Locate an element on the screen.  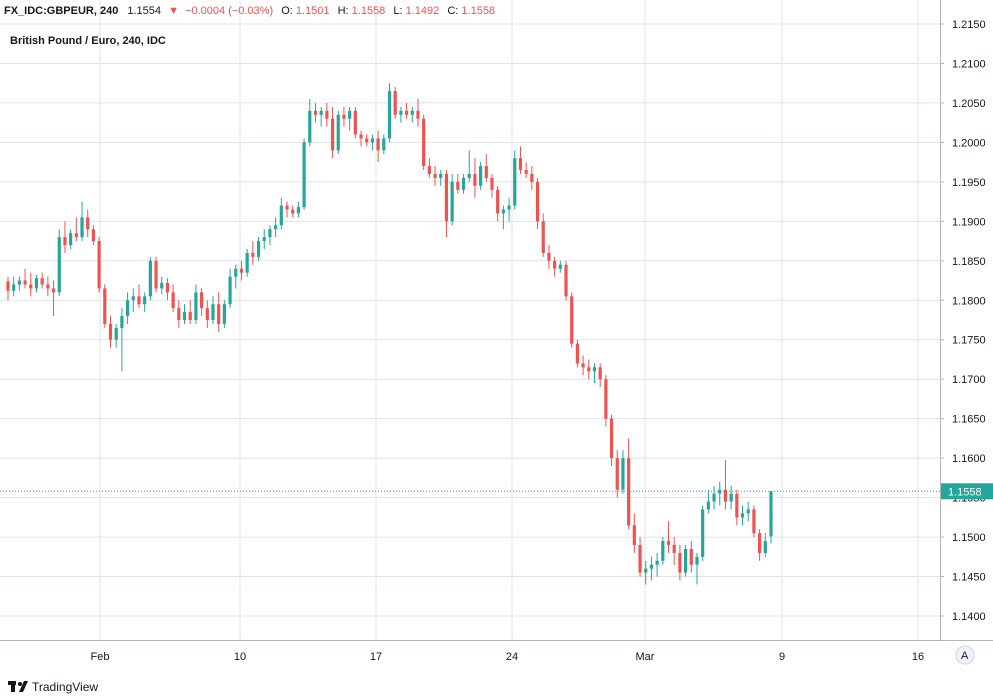
x-tick-label: 9 is located at coordinates (782, 657).